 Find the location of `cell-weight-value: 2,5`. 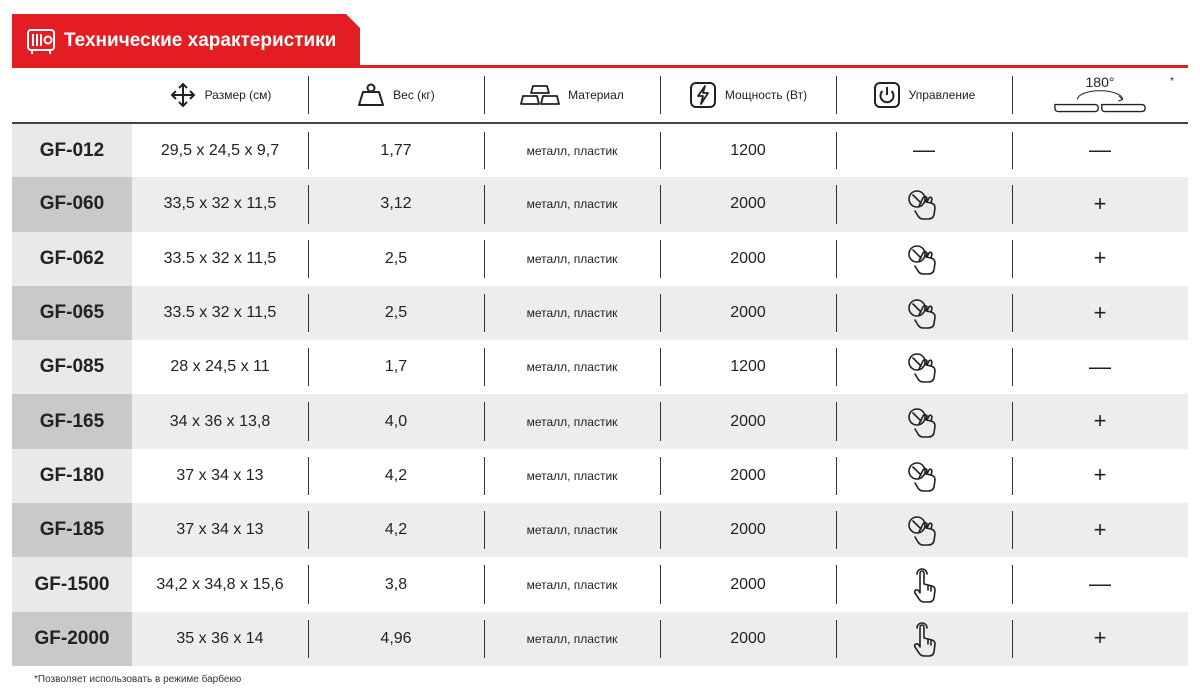

cell-weight-value: 2,5 is located at coordinates (396, 313).